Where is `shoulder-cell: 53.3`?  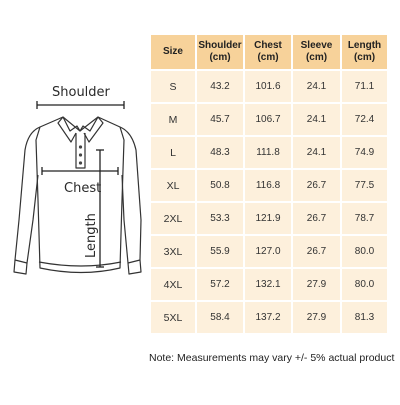 shoulder-cell: 53.3 is located at coordinates (220, 218).